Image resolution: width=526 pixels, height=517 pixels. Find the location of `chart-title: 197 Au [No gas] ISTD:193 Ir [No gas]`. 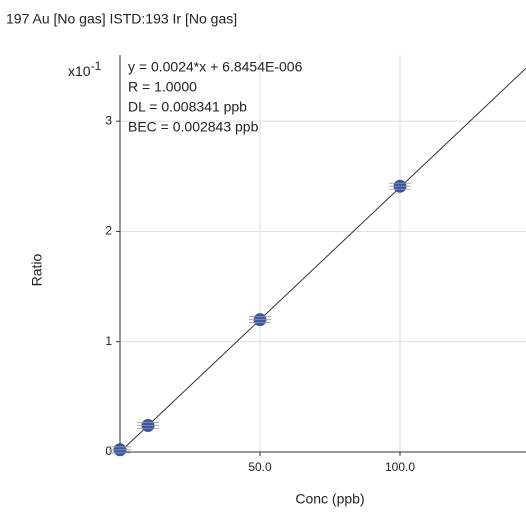

chart-title: 197 Au [No gas] ISTD:193 Ir [No gas] is located at coordinates (121, 19).